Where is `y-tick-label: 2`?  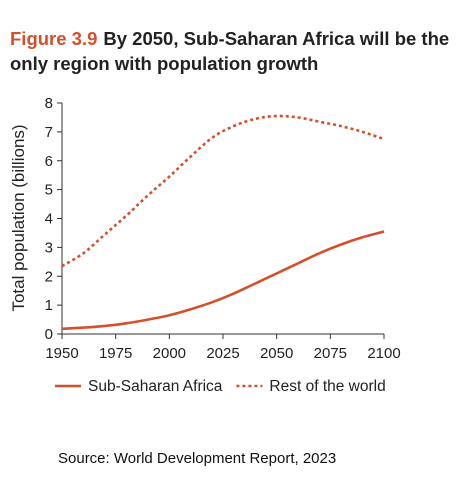
y-tick-label: 2 is located at coordinates (49, 276).